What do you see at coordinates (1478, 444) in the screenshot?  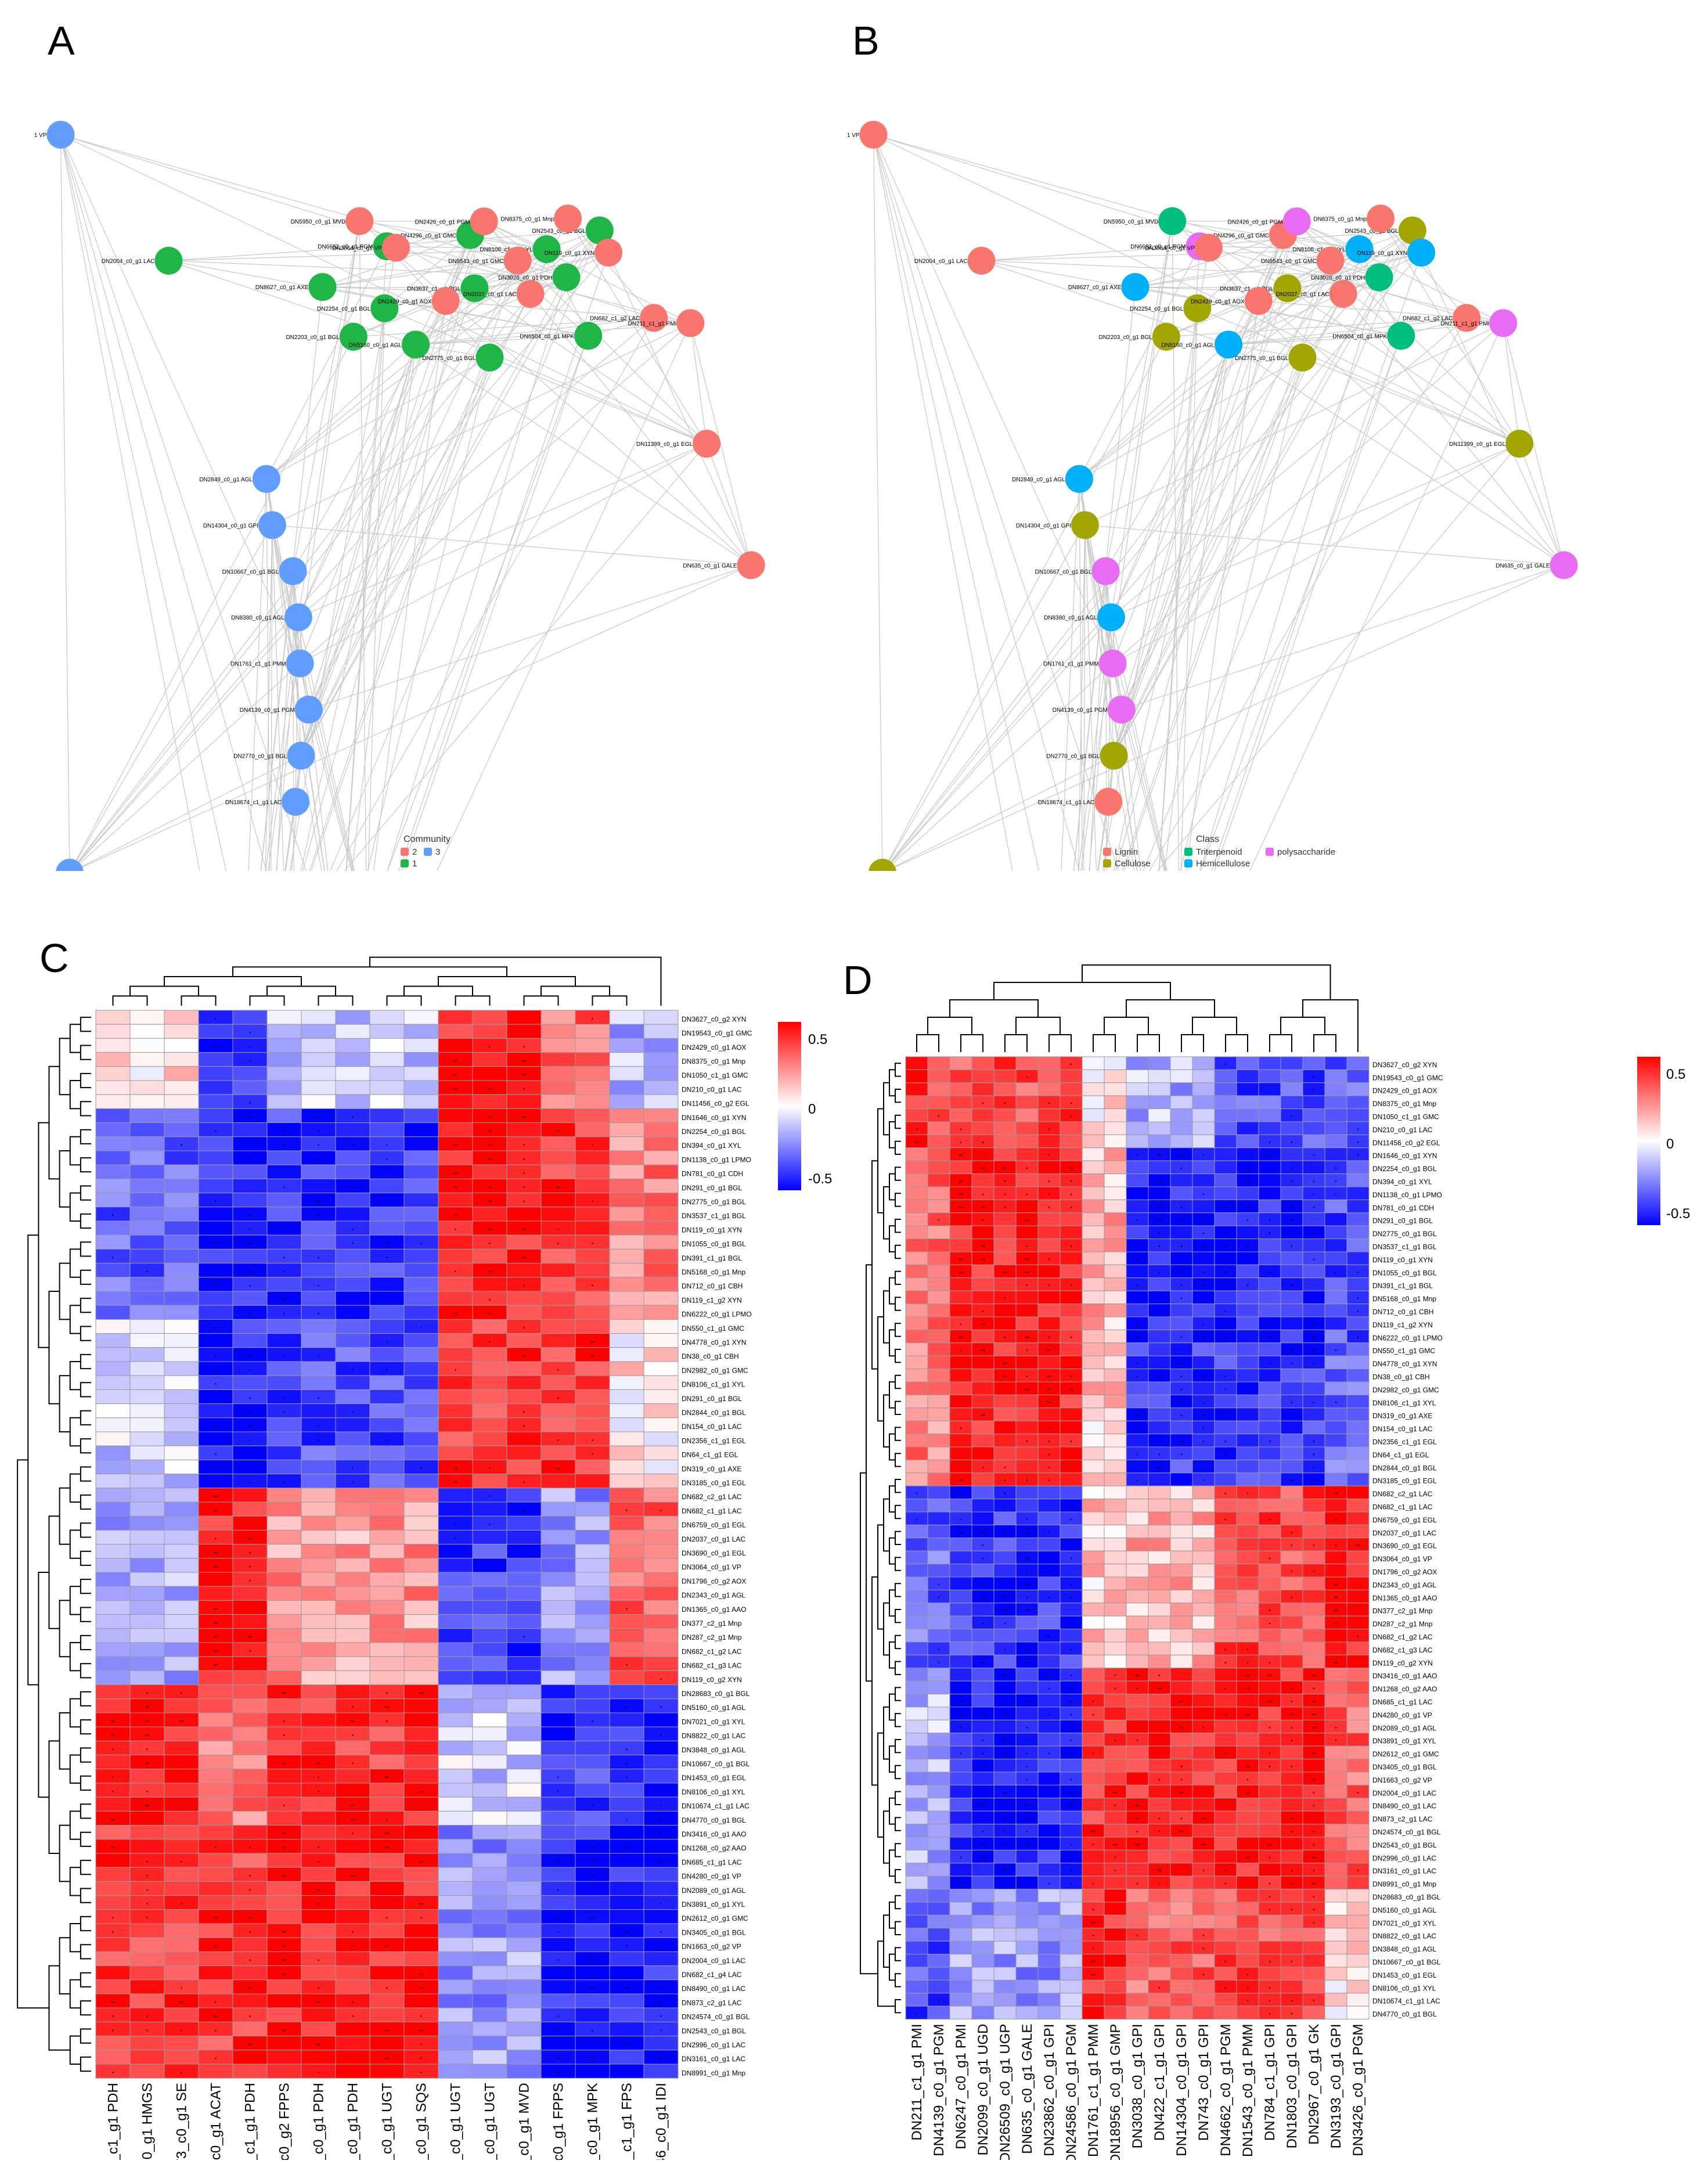 I see `network-b-node-label-dn11399-c0-g1-egl: DN11399_c0_g1 EGL` at bounding box center [1478, 444].